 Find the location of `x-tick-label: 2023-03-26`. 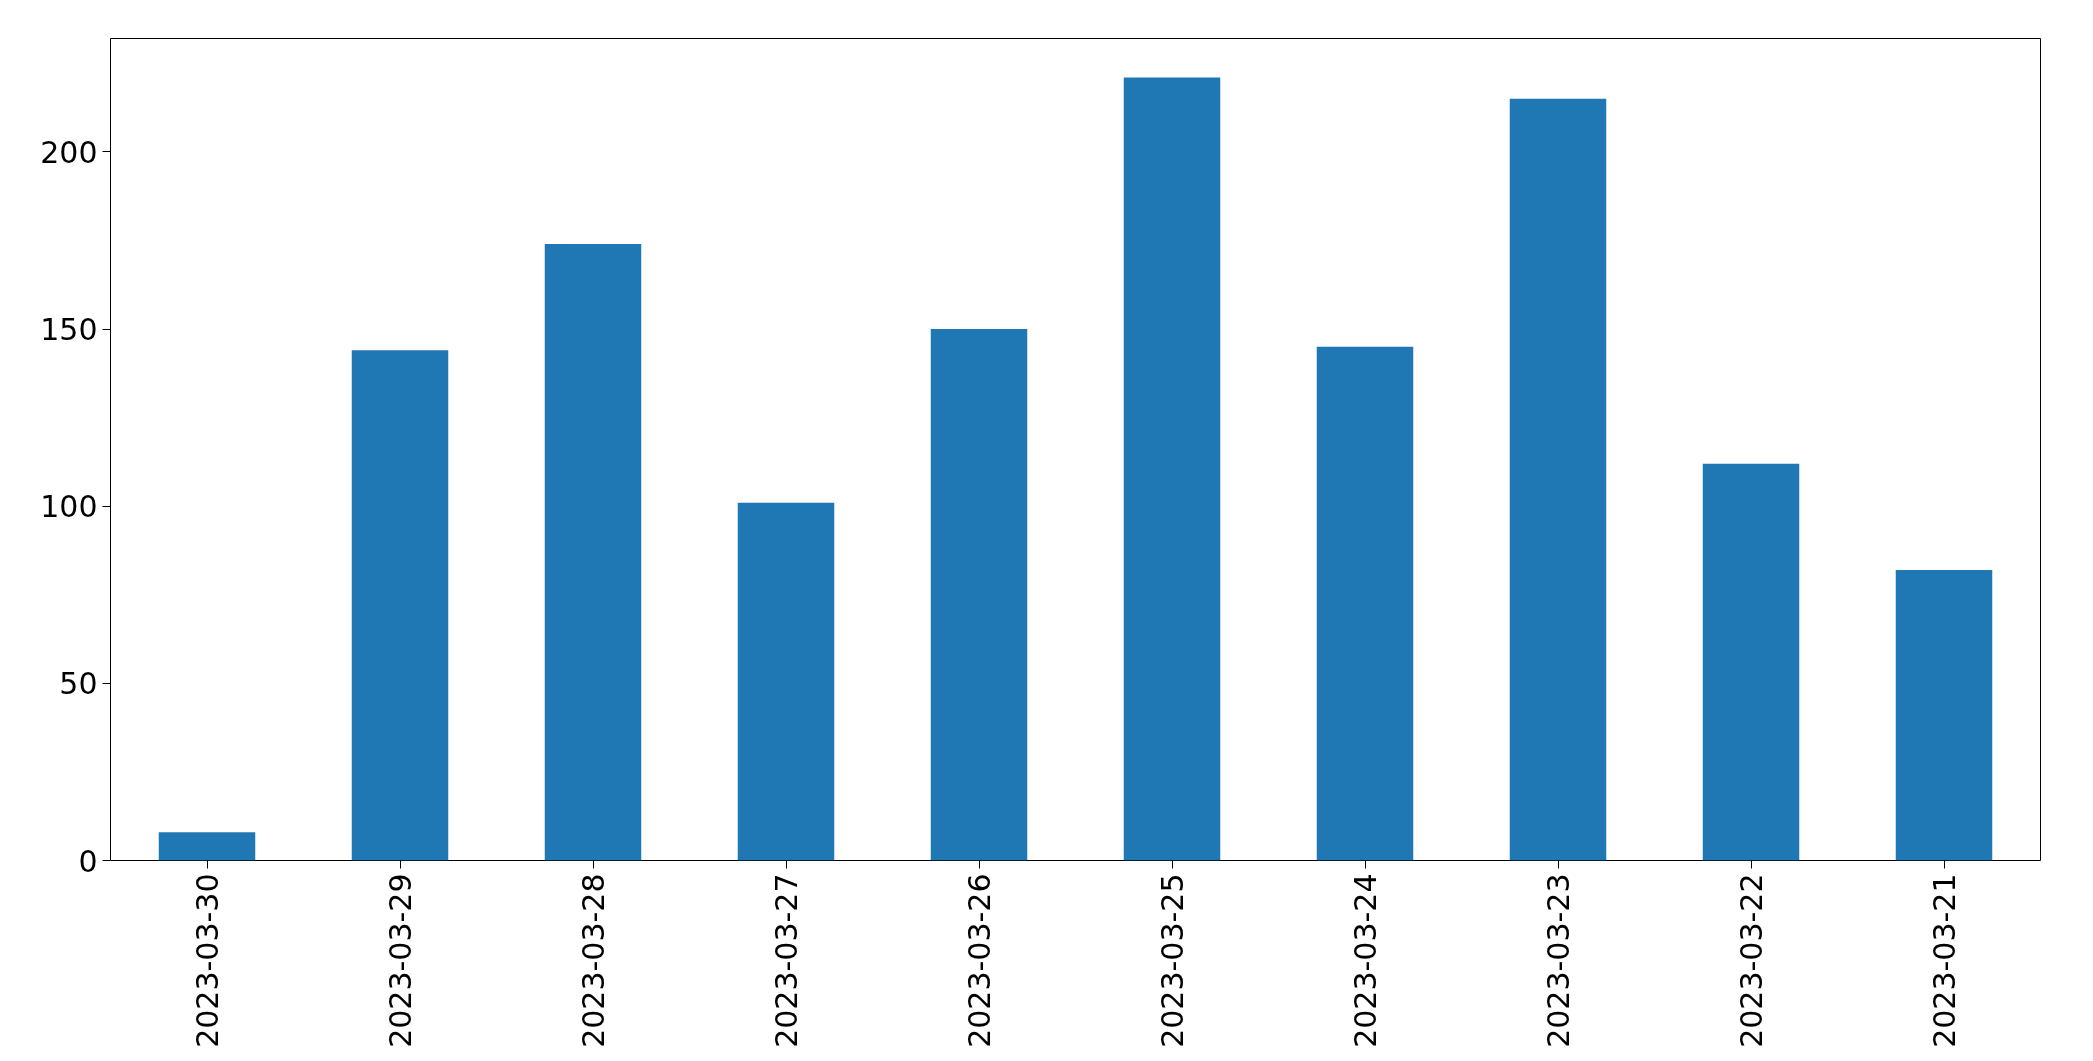

x-tick-label: 2023-03-26 is located at coordinates (979, 960).